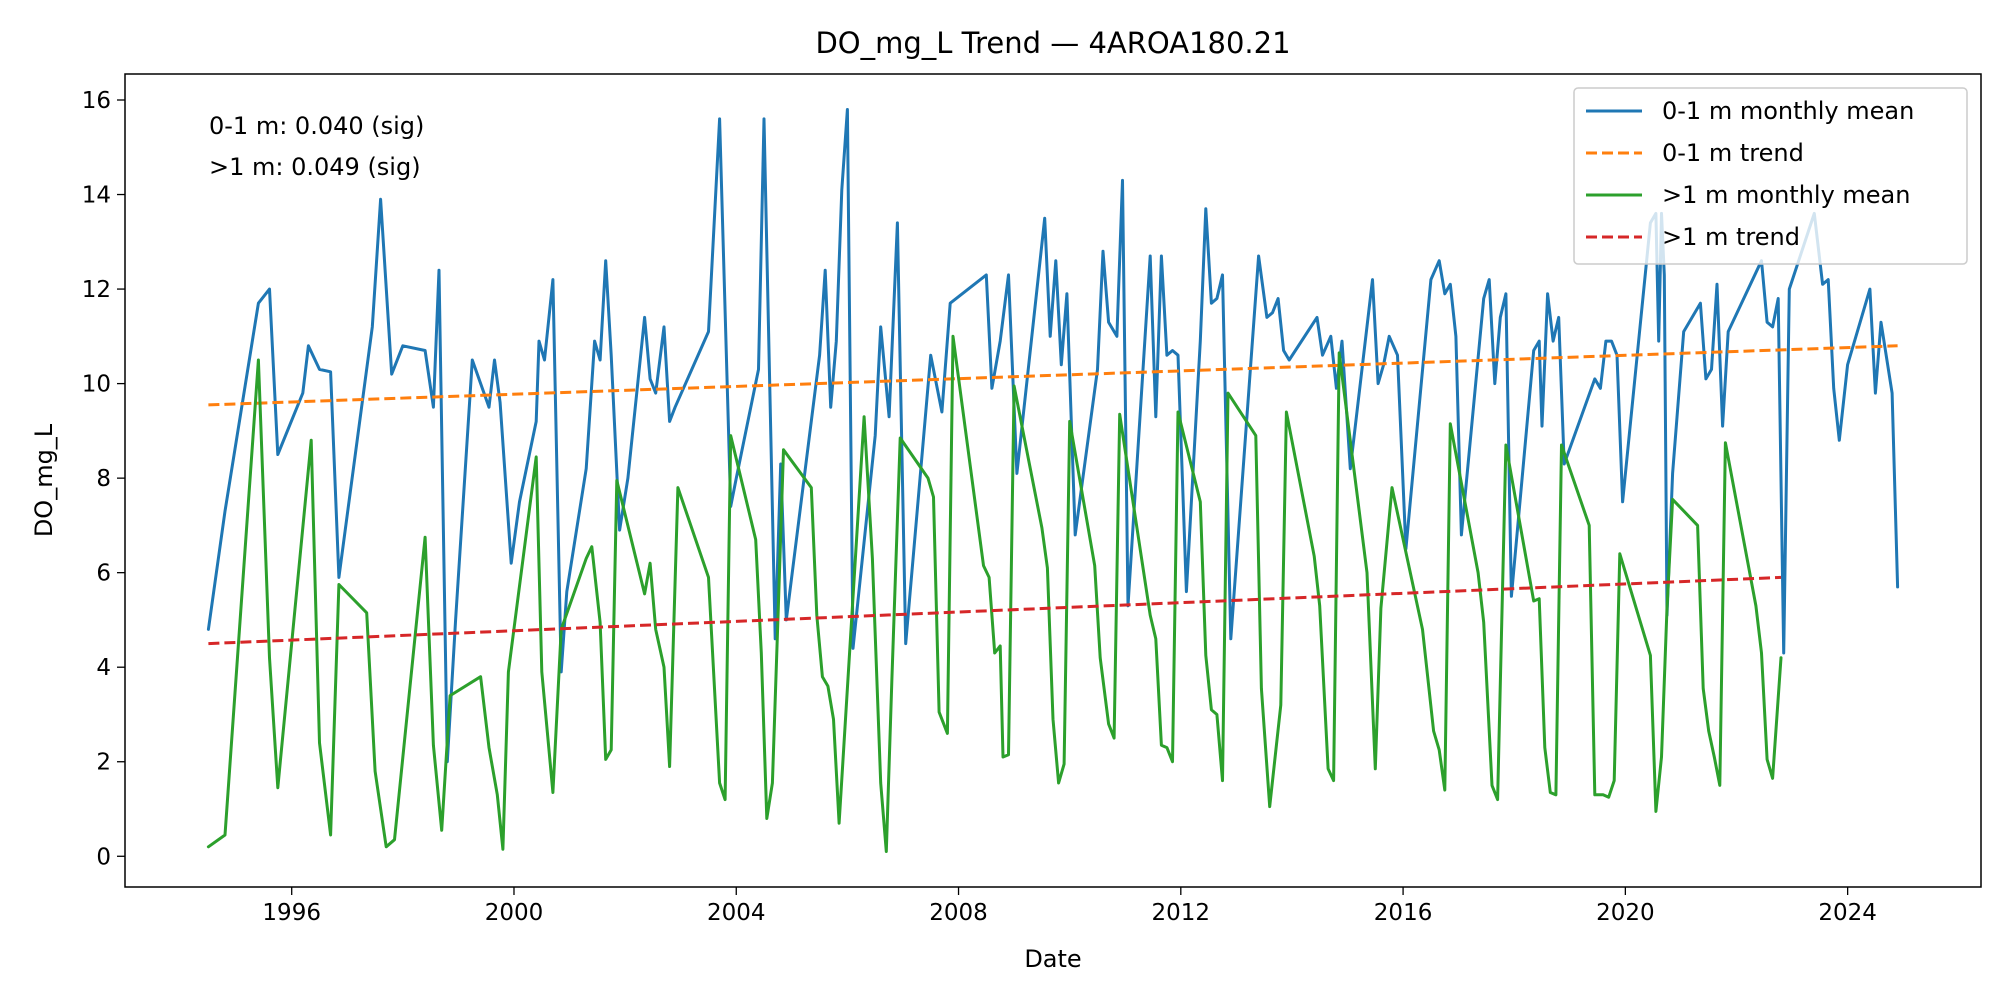  What do you see at coordinates (103, 668) in the screenshot?
I see `y-tick-label: 4` at bounding box center [103, 668].